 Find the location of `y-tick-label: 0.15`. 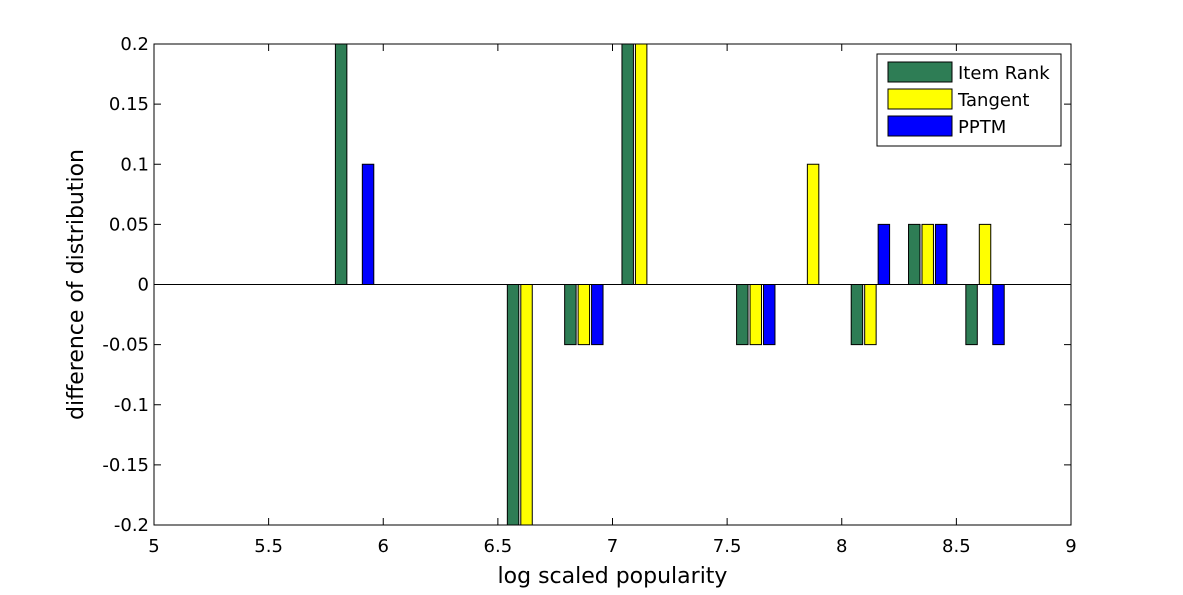

y-tick-label: 0.15 is located at coordinates (129, 104).